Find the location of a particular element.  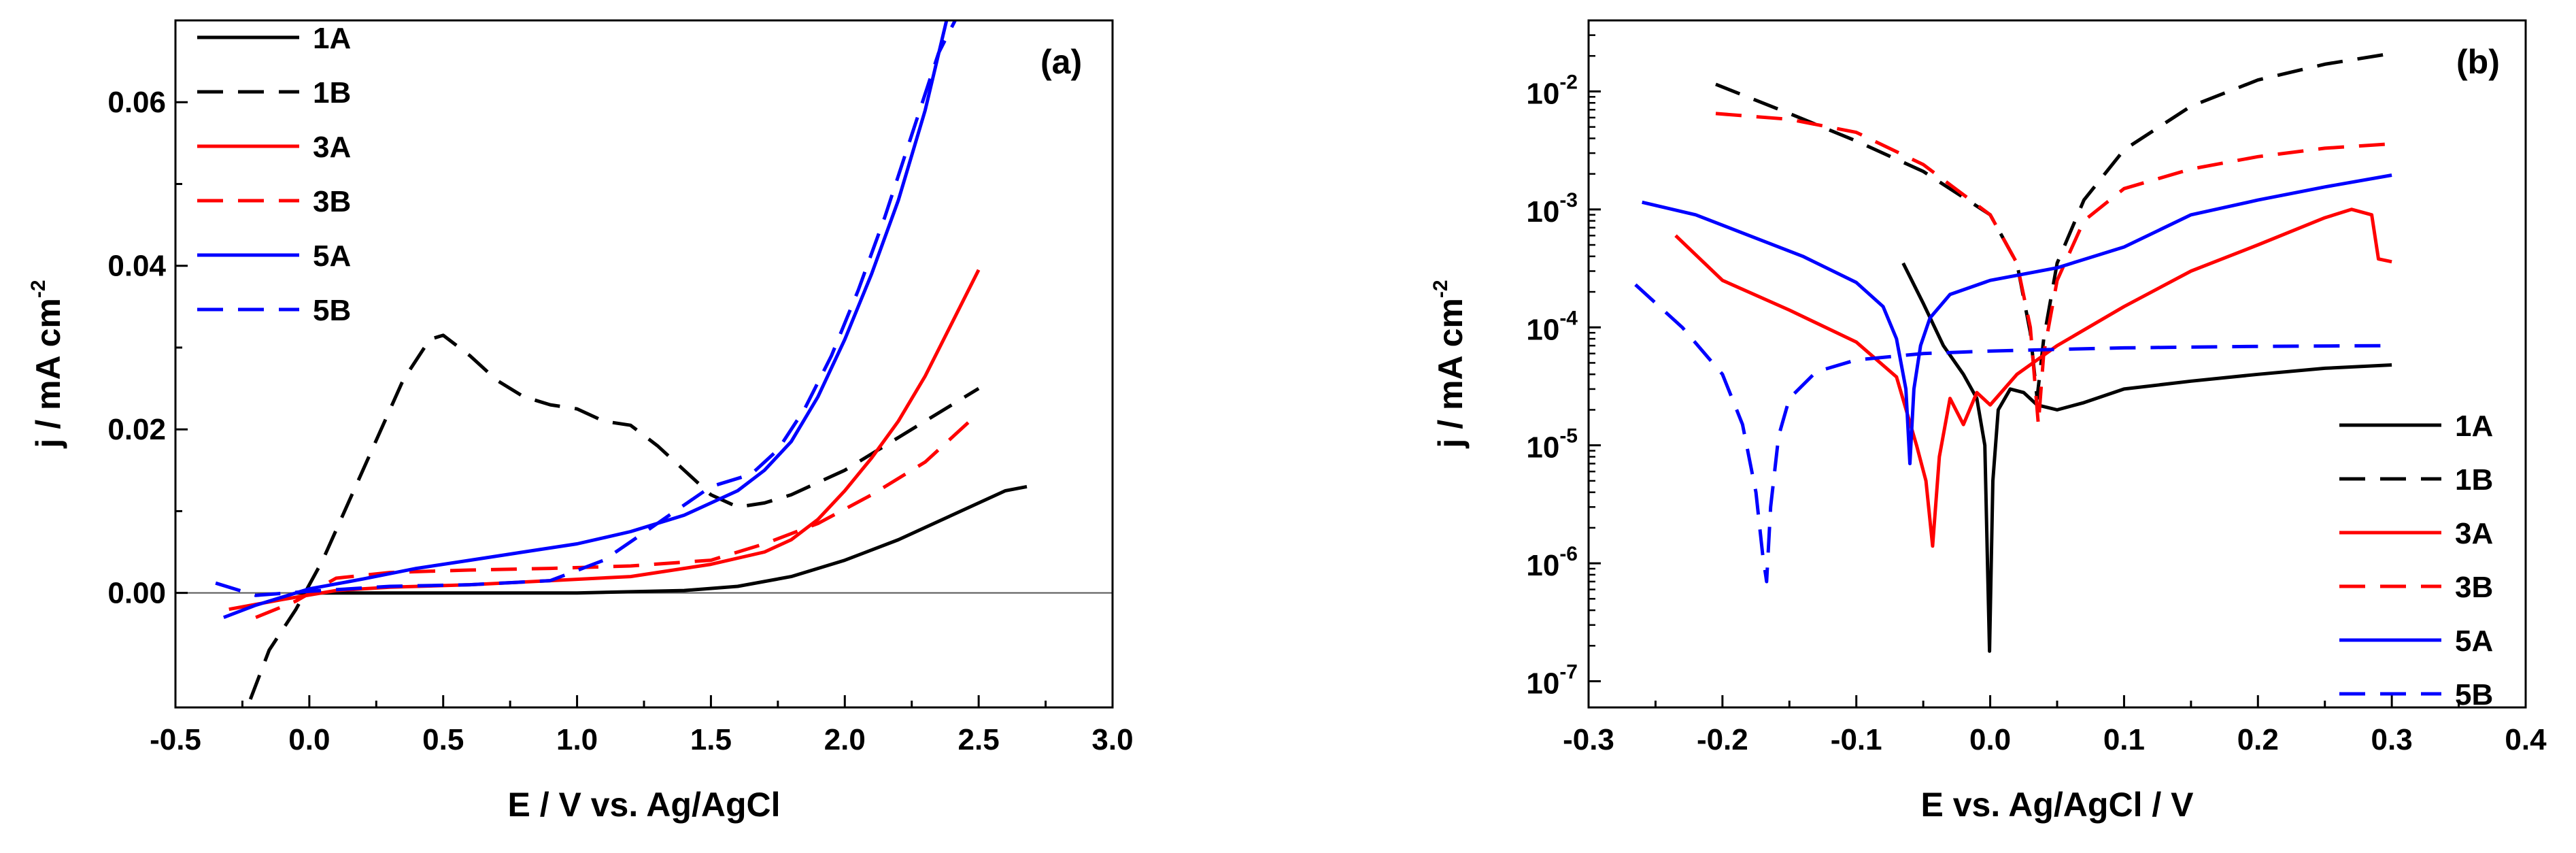

chart-a-legend-label-3B: 3B is located at coordinates (332, 201).